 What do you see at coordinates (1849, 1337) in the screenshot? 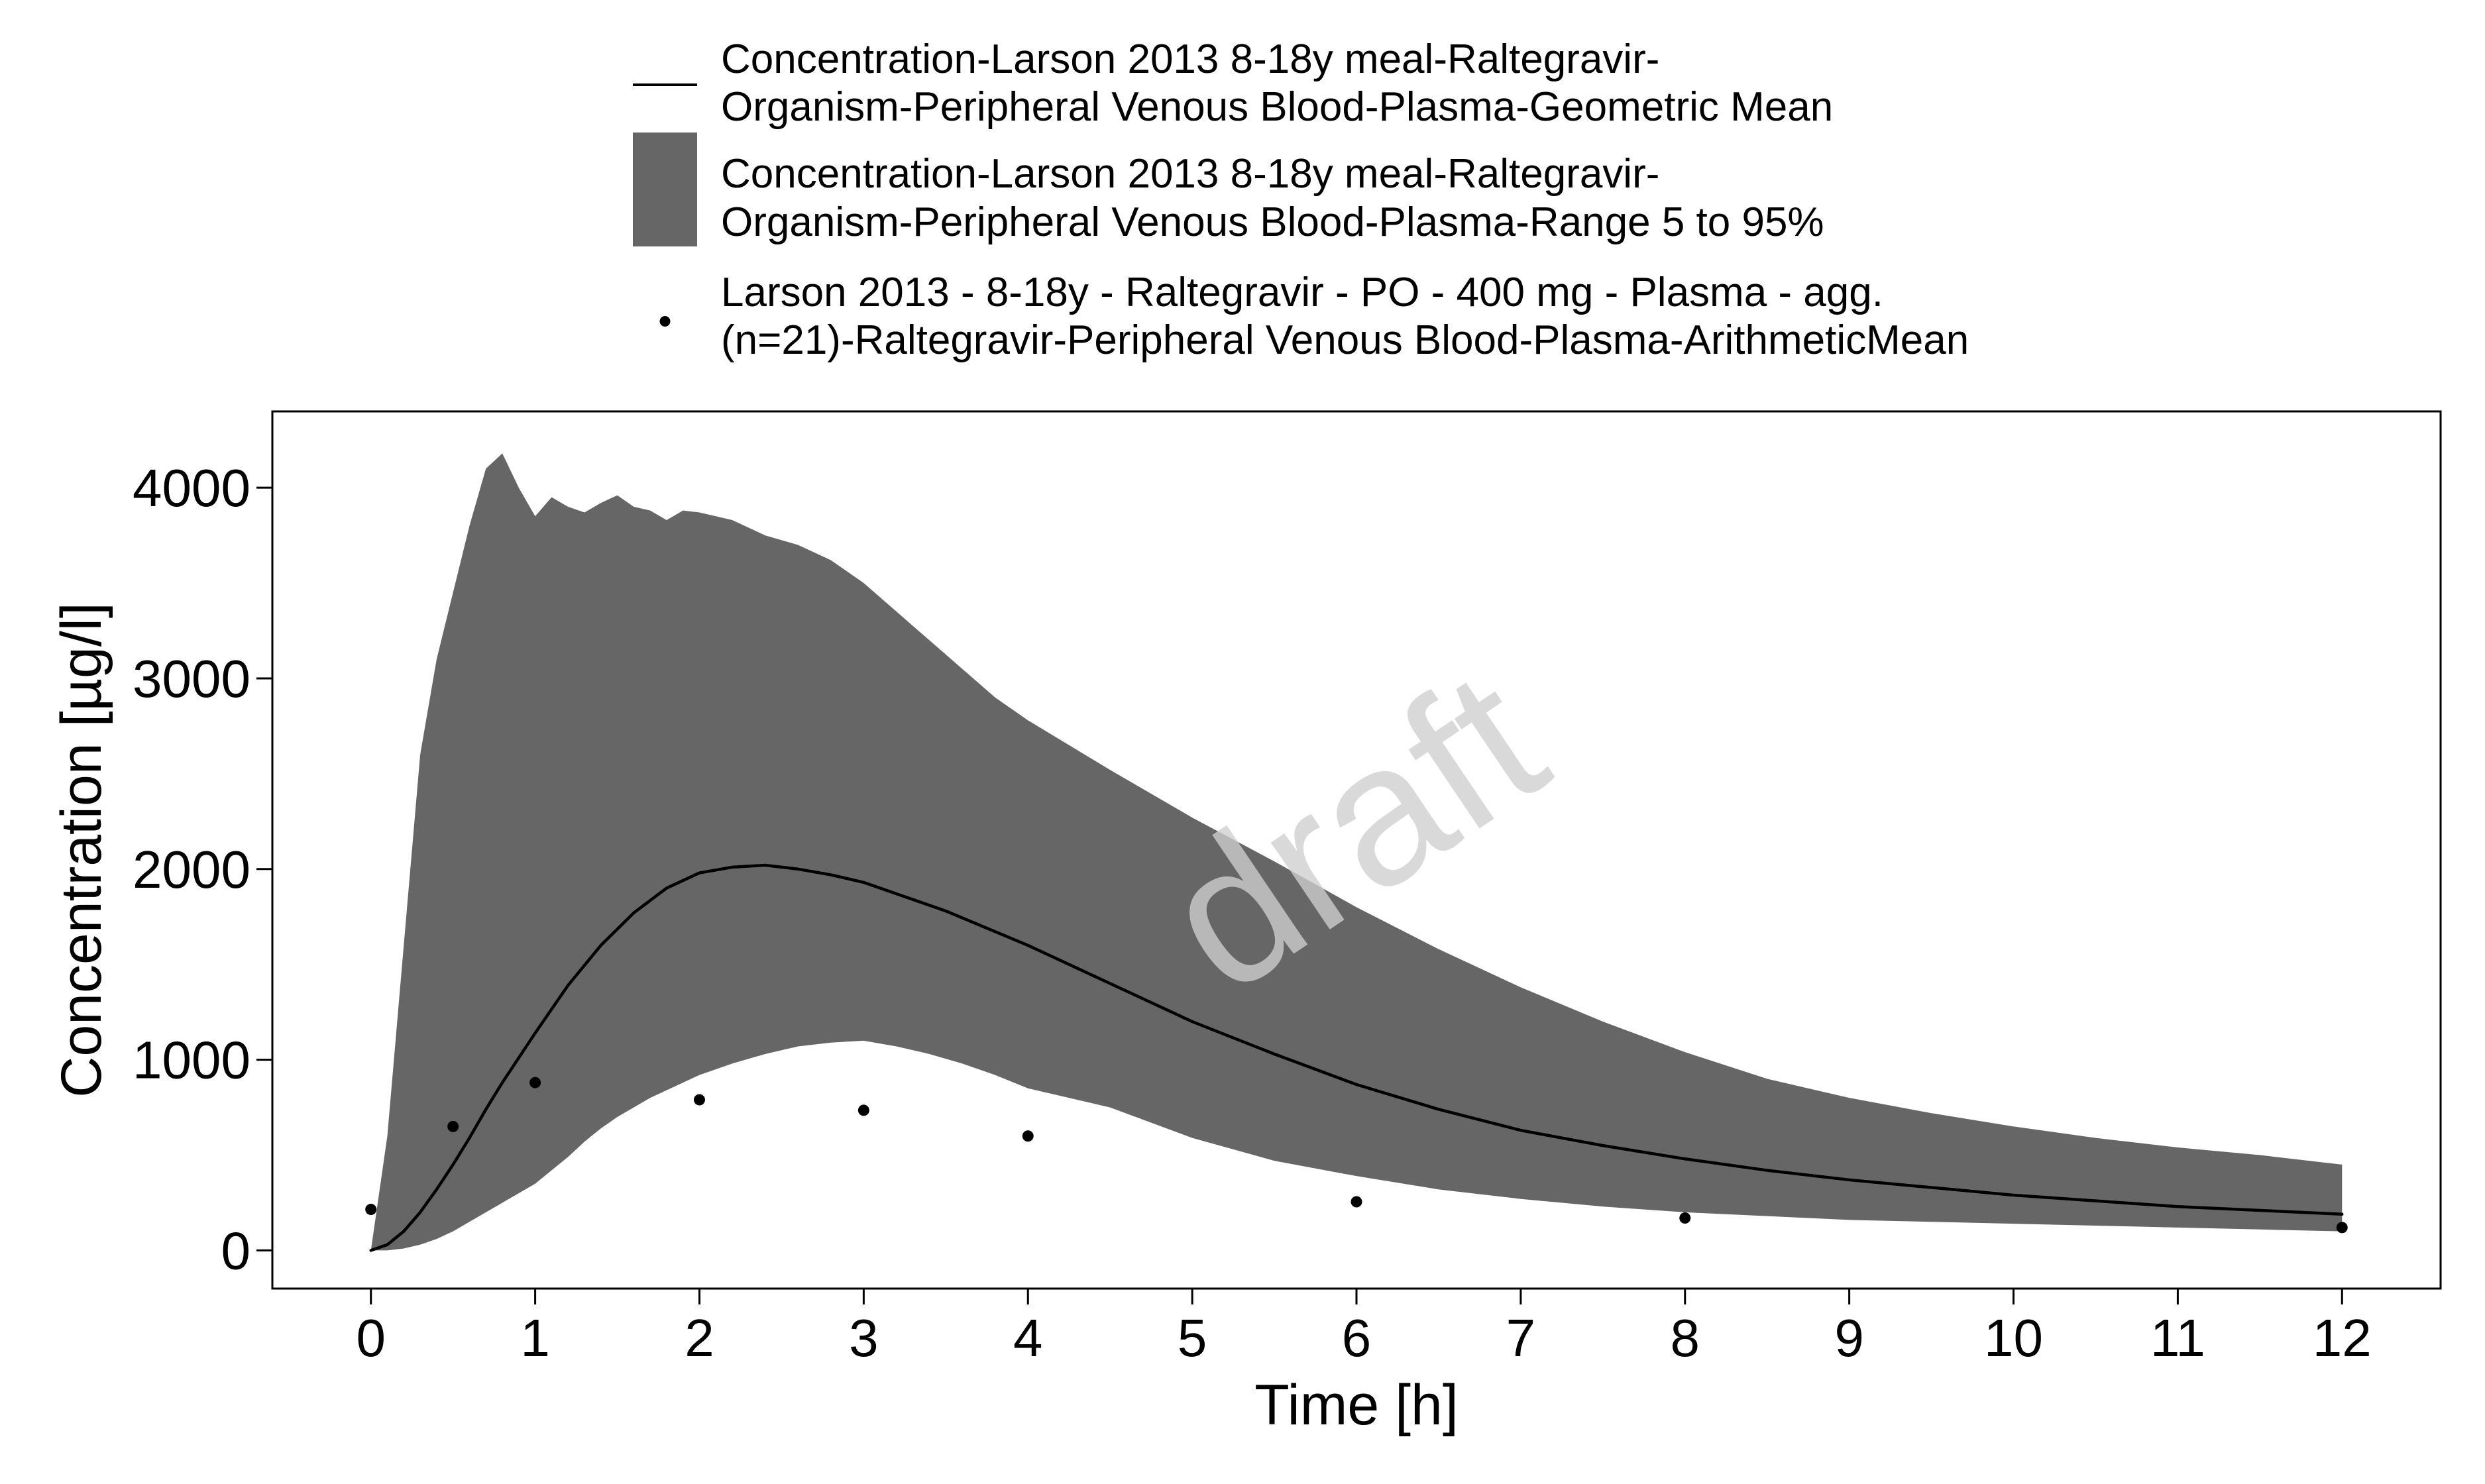
I see `x-tick-label-9: 9` at bounding box center [1849, 1337].